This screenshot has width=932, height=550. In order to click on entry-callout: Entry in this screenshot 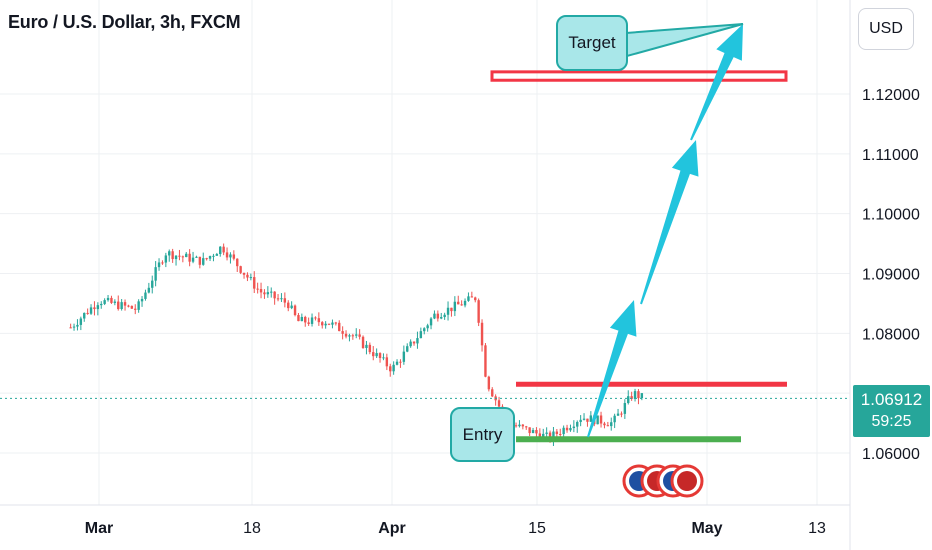, I will do `click(482, 434)`.